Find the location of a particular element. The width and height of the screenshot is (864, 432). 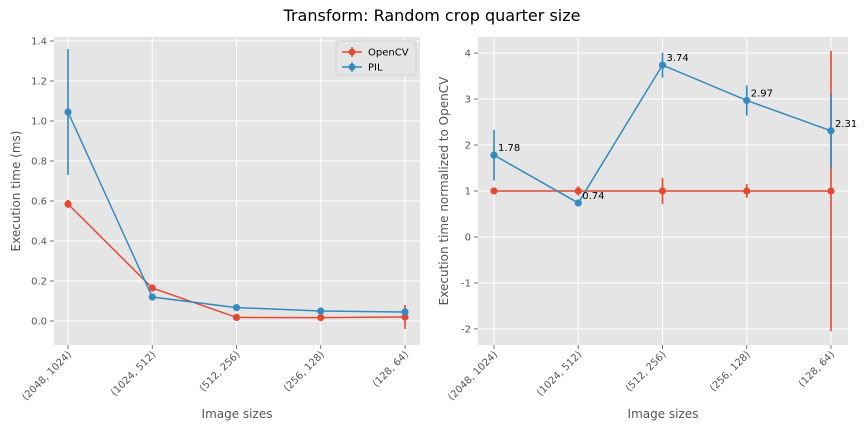

y-tick-label: 0.2 is located at coordinates (39, 282).